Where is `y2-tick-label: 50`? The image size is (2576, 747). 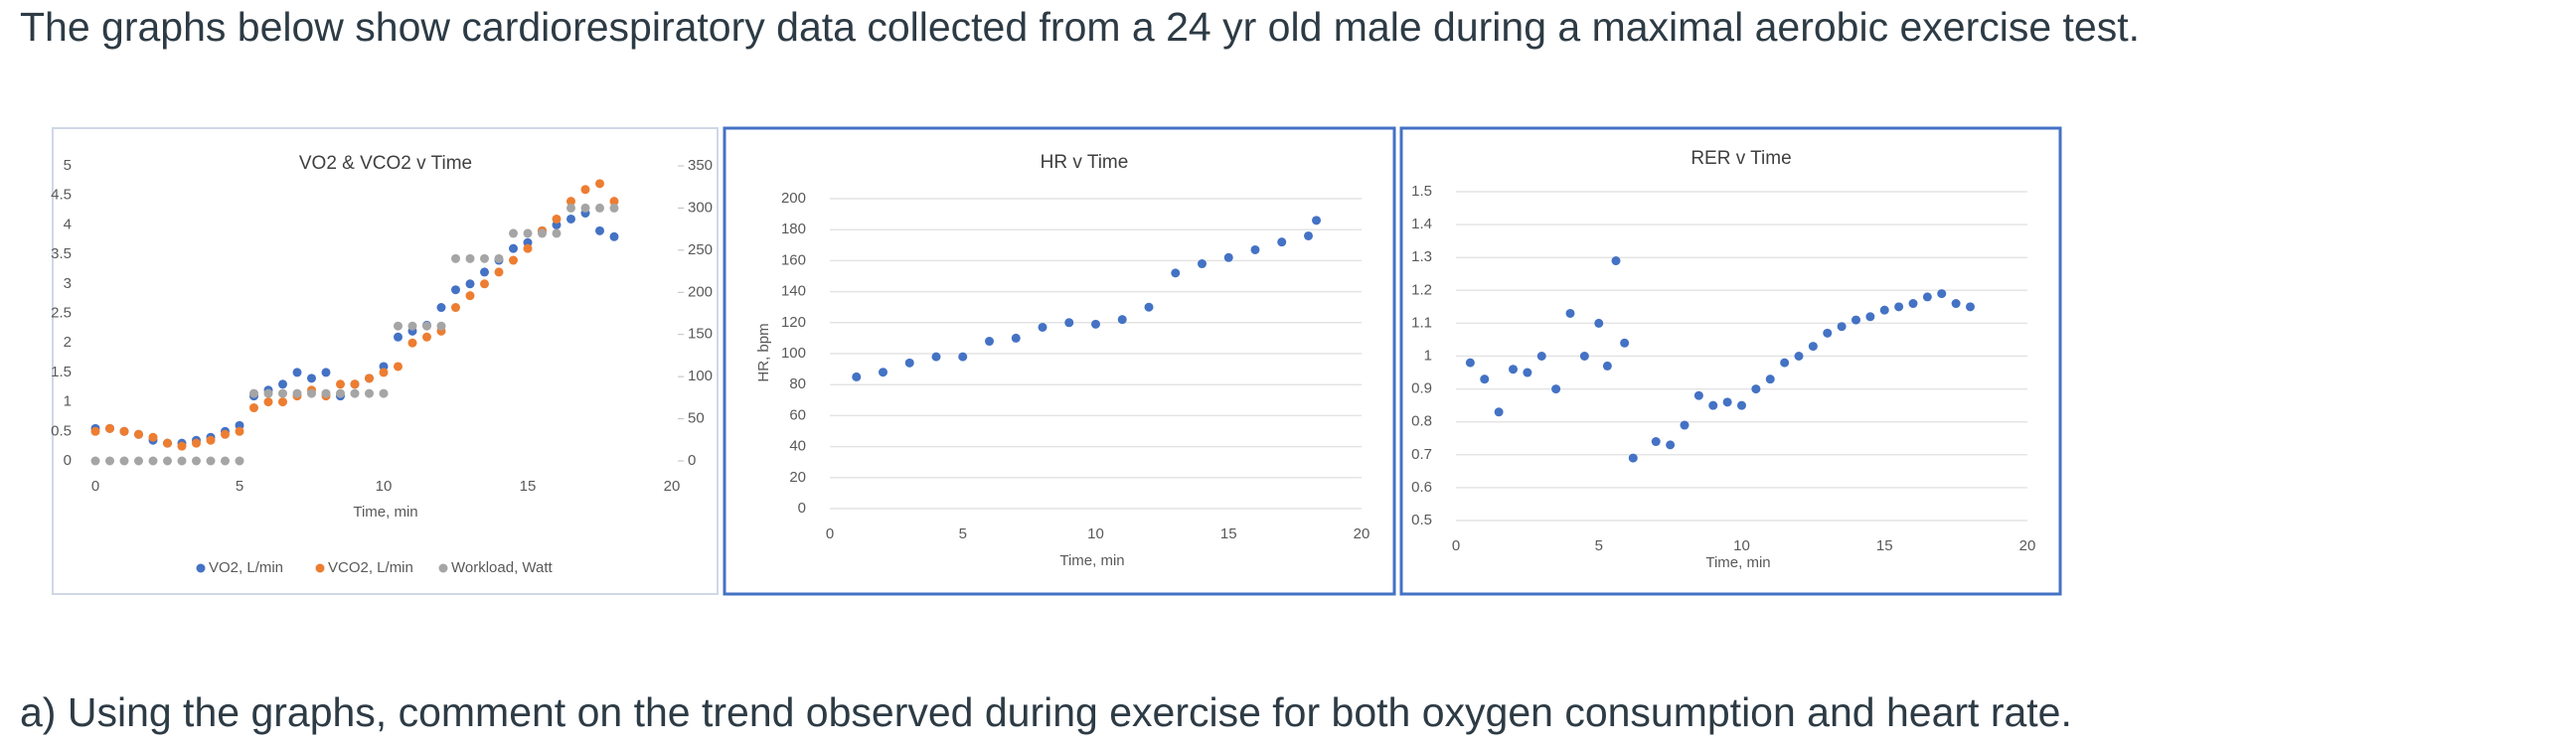
y2-tick-label: 50 is located at coordinates (696, 418).